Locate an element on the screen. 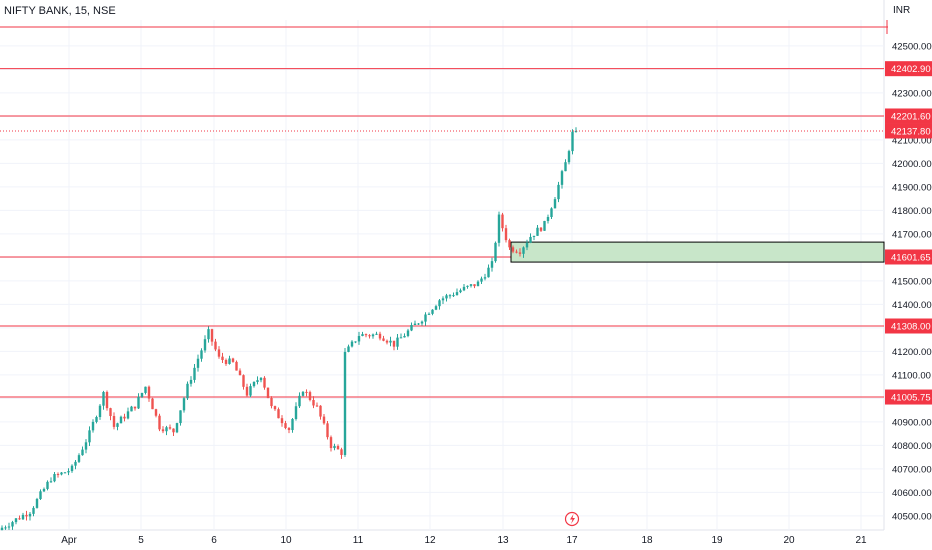 This screenshot has width=932, height=550. currency-label: INR is located at coordinates (902, 10).